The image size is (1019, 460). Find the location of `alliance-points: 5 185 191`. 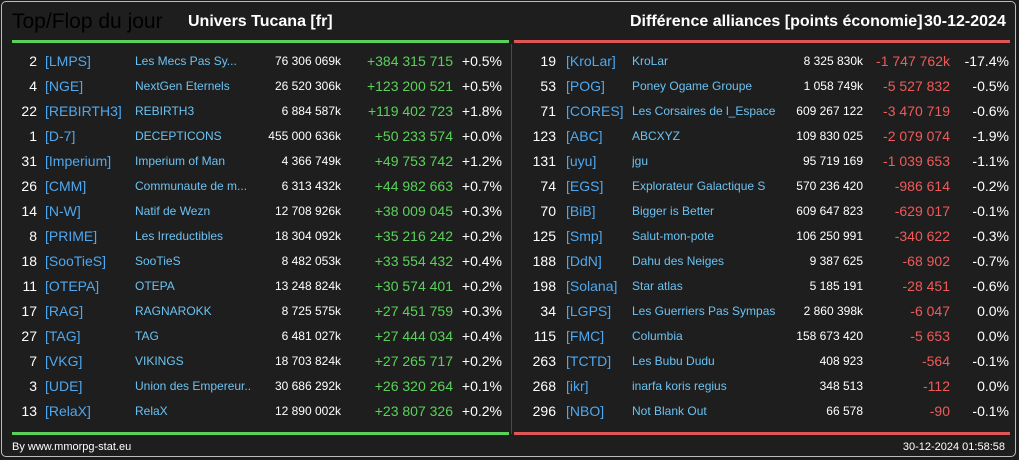

alliance-points: 5 185 191 is located at coordinates (836, 286).